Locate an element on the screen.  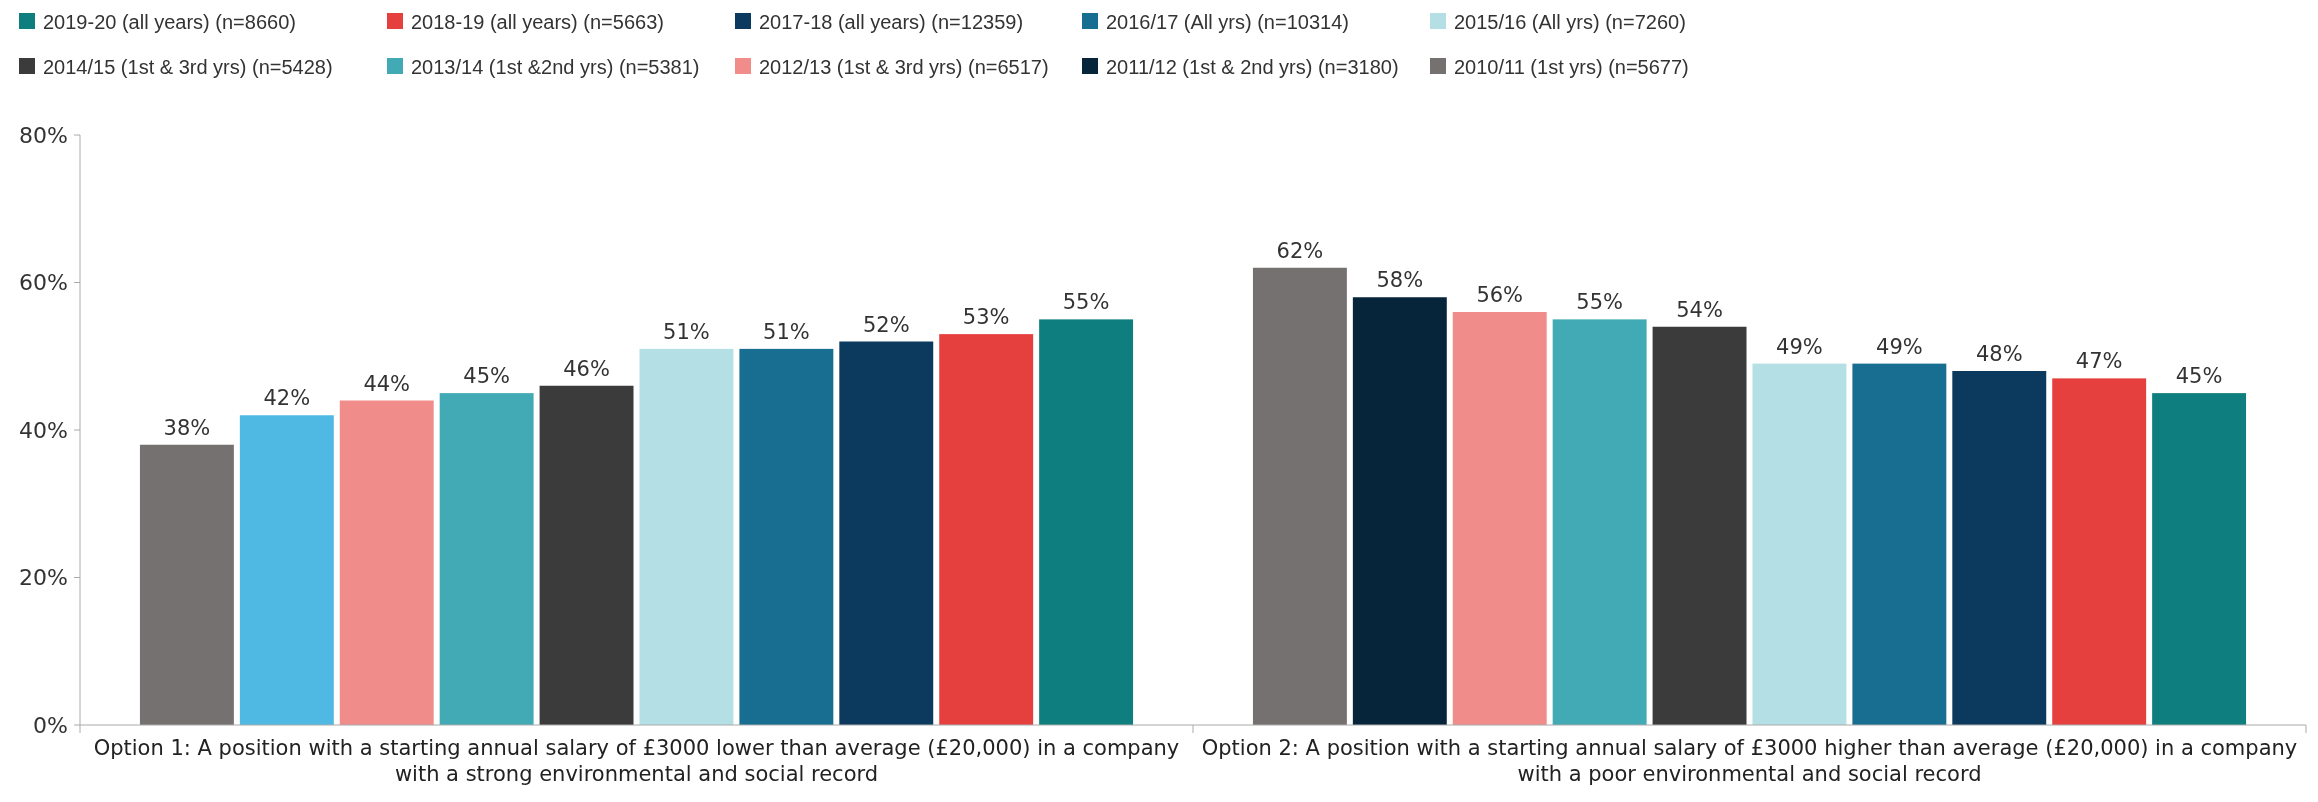
legend-label: 2019-20 (all years) (n=8660) is located at coordinates (169, 22).